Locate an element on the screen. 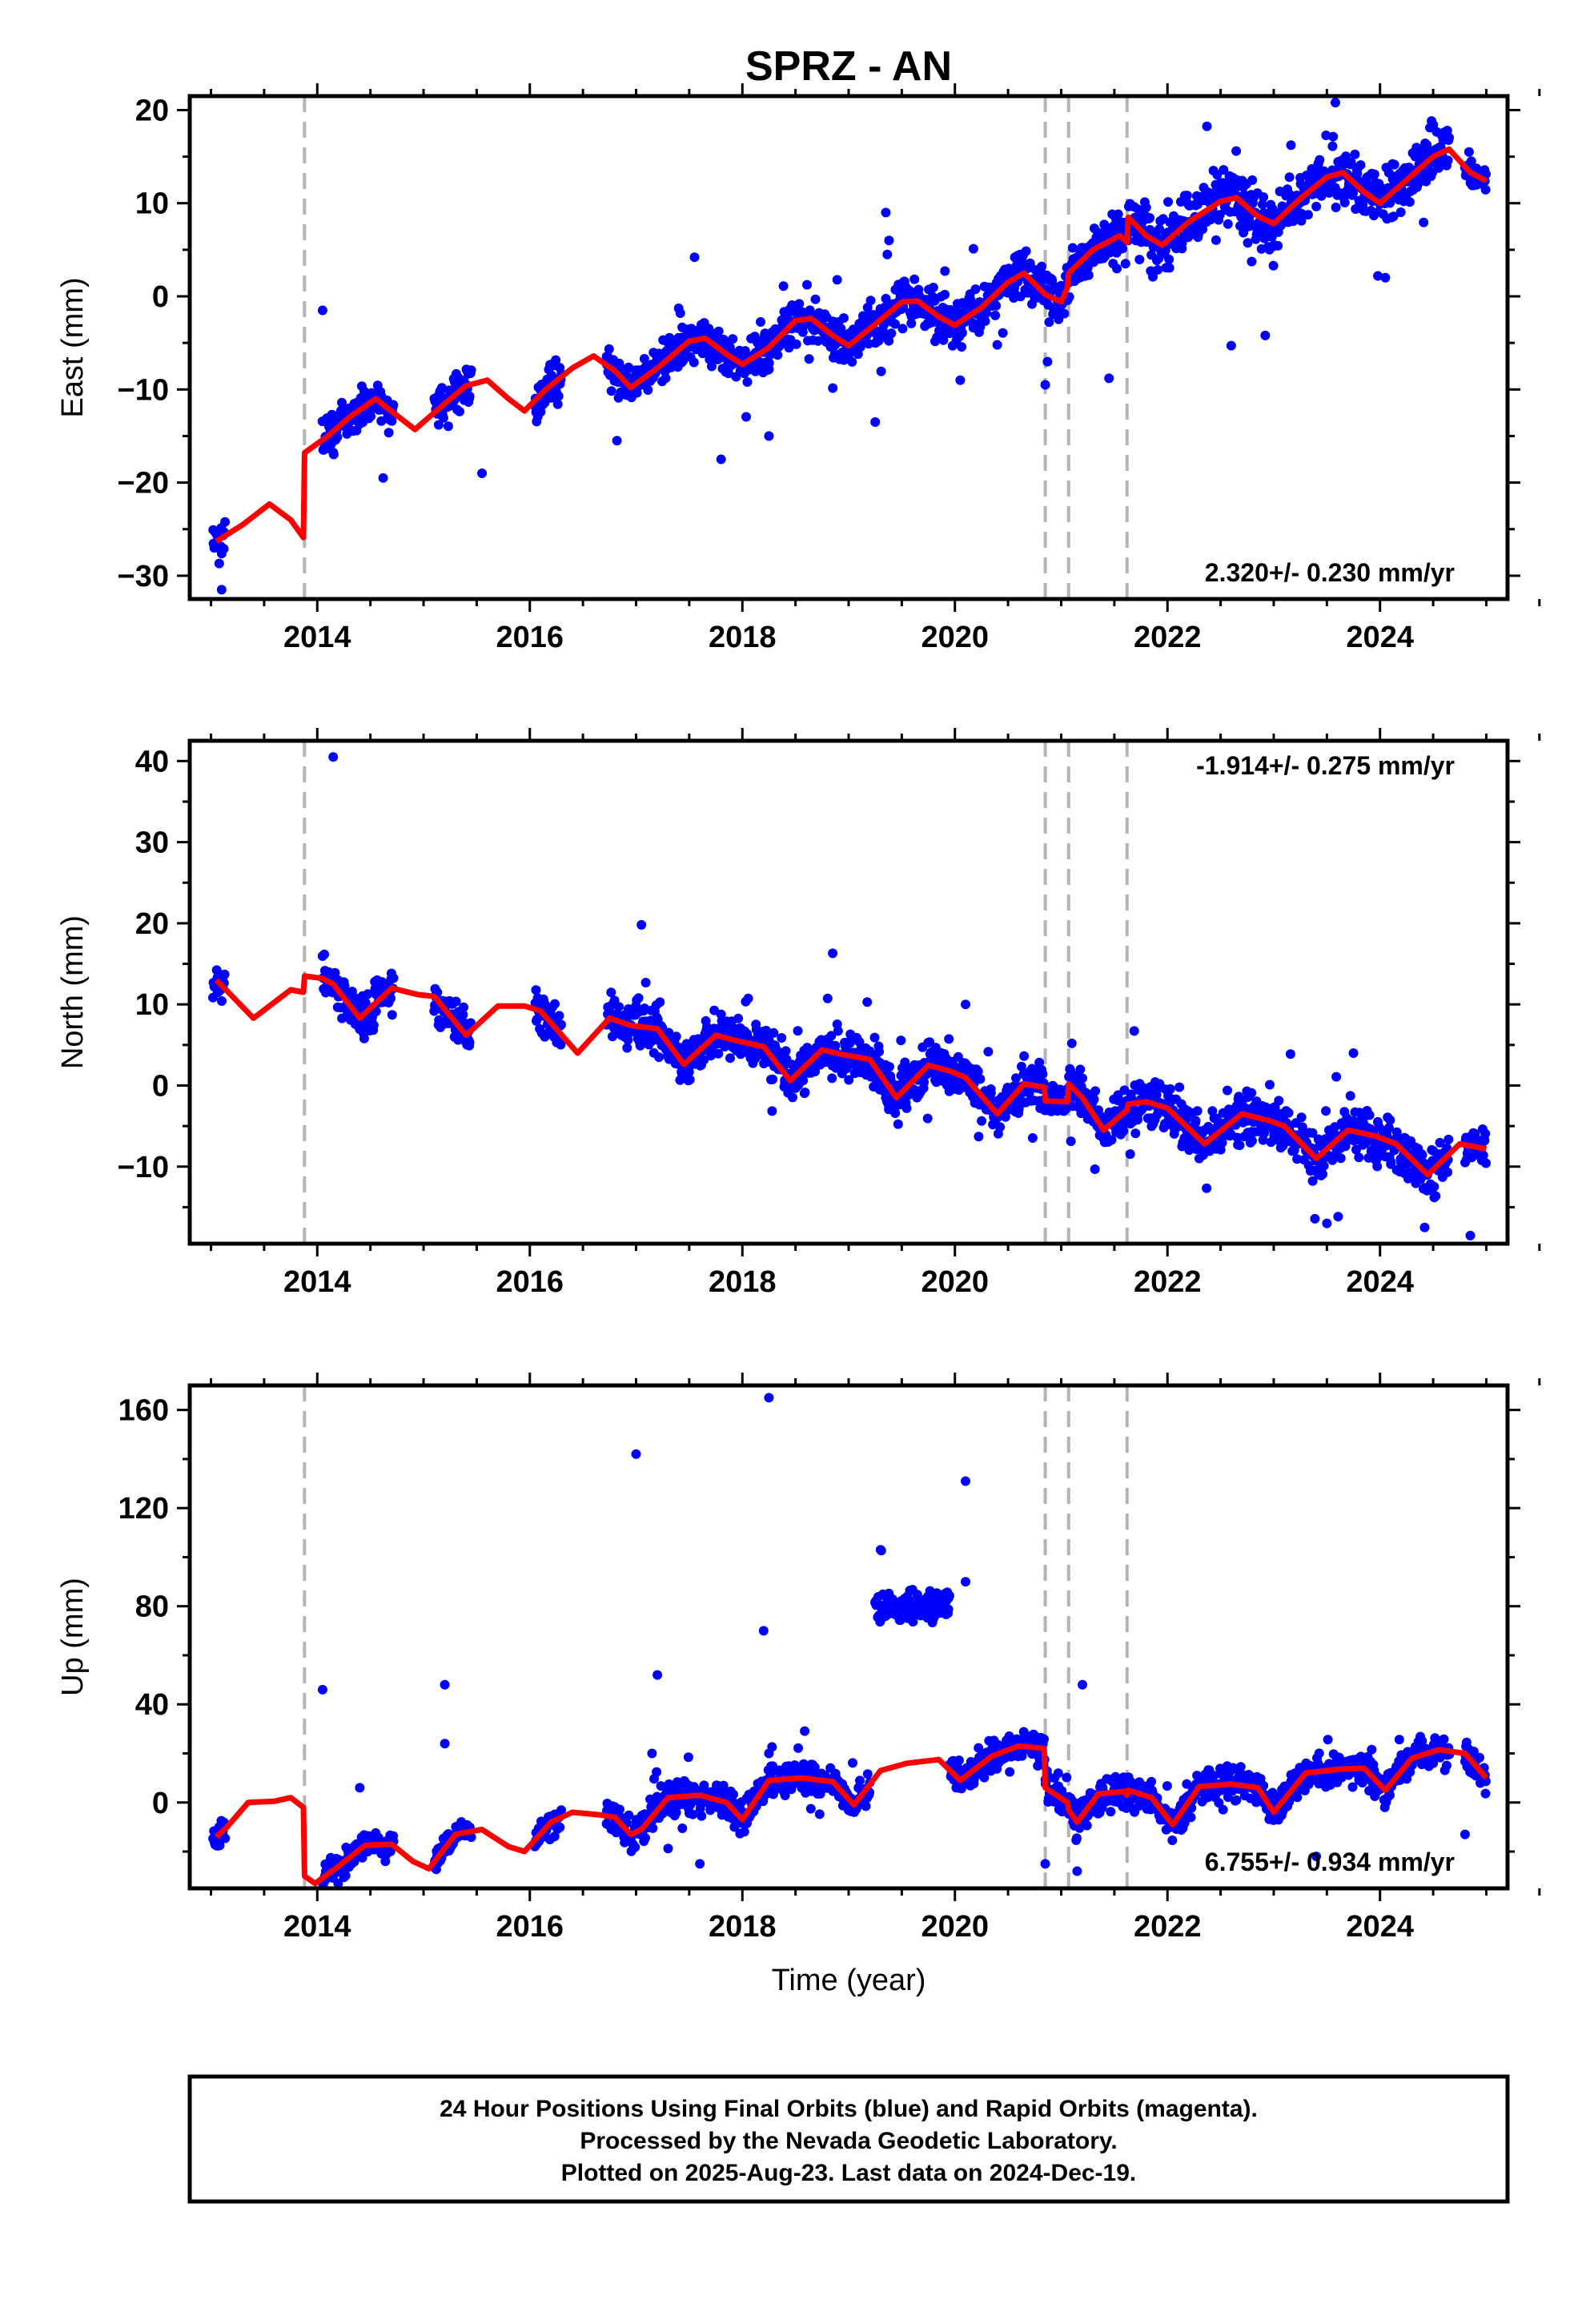 This screenshot has height=2324, width=1582. y-tick-label: 20 is located at coordinates (152, 924).